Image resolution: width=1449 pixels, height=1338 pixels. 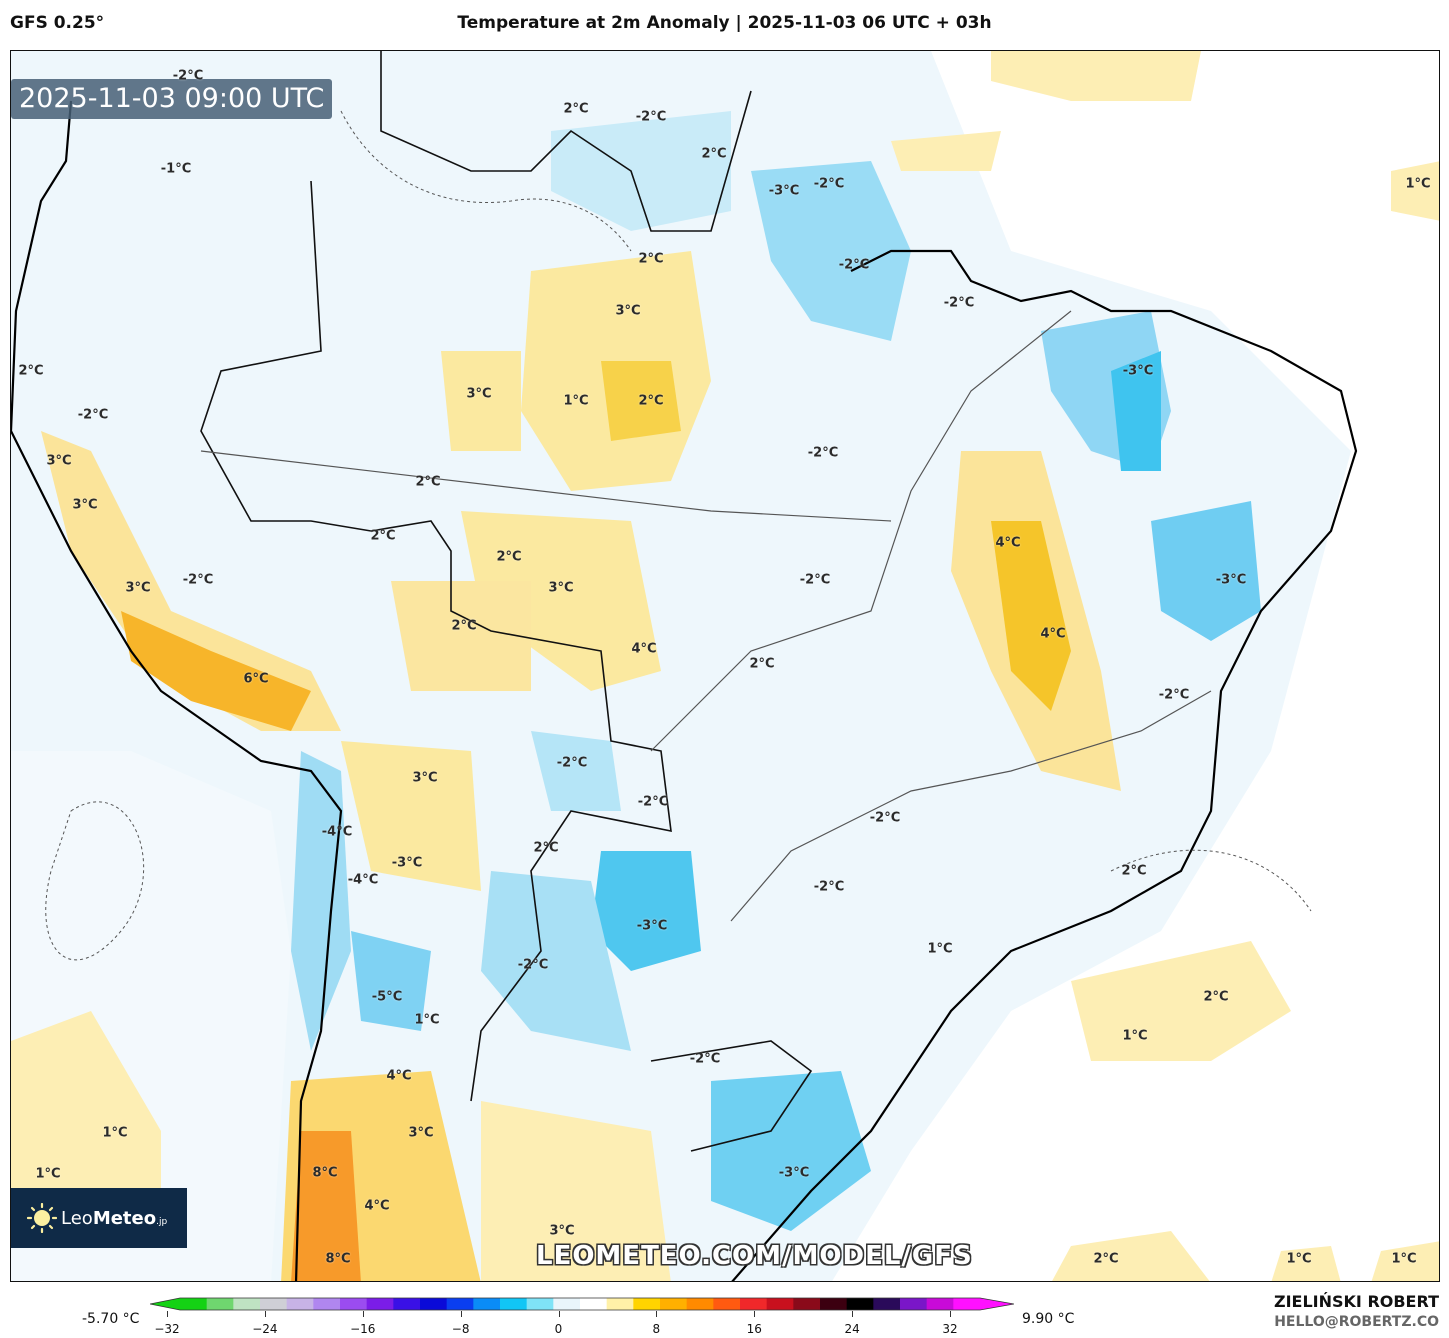 What do you see at coordinates (77, 1218) in the screenshot?
I see `logo-prefix: Leo` at bounding box center [77, 1218].